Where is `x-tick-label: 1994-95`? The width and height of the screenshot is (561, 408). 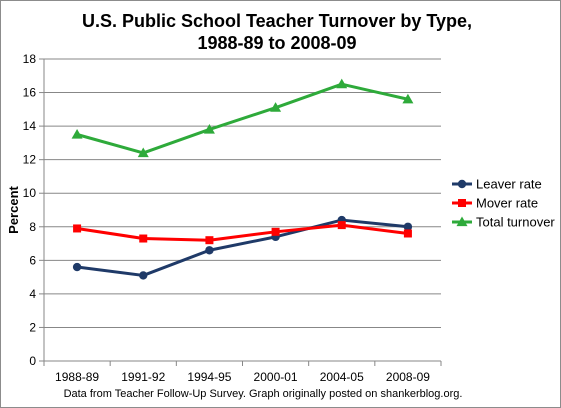 x-tick-label: 1994-95 is located at coordinates (209, 377).